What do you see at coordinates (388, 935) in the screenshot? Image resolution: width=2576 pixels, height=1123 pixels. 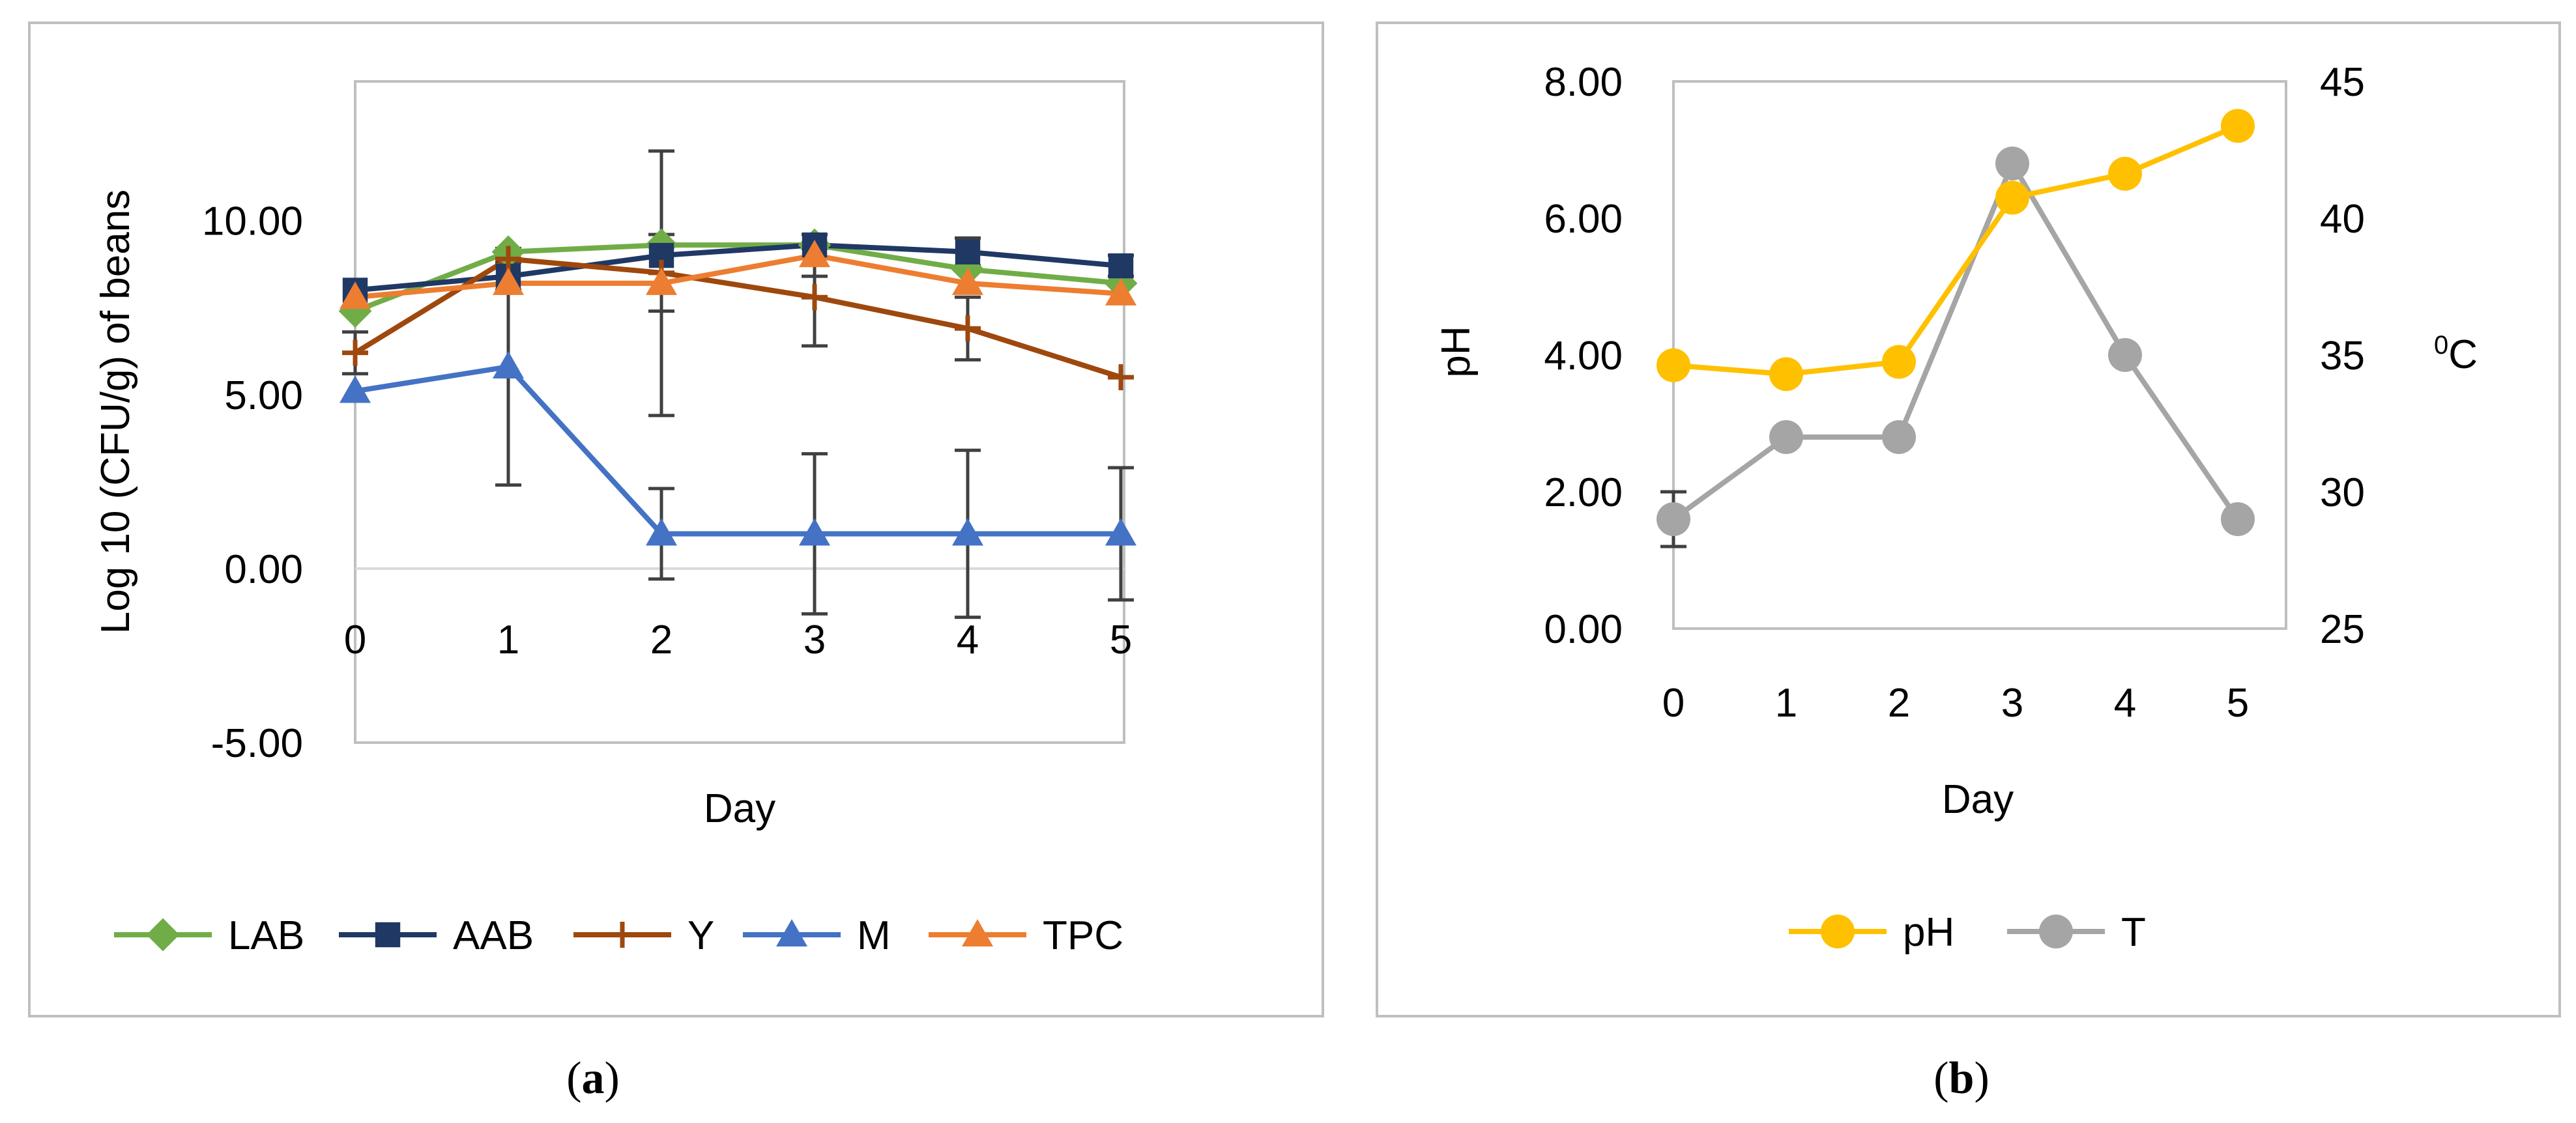 I see `legend-marker-aab` at bounding box center [388, 935].